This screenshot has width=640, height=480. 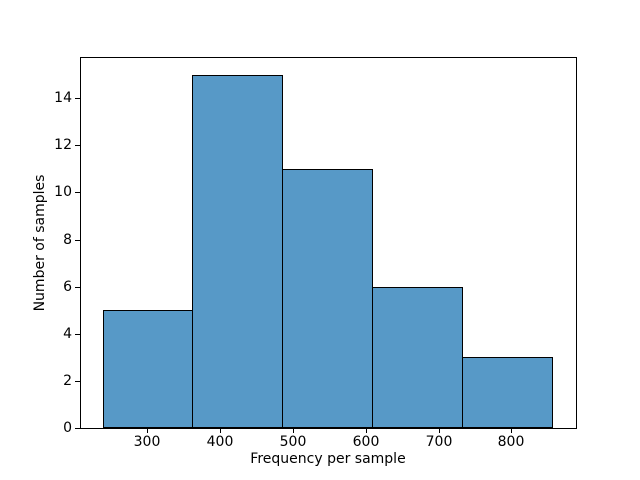 What do you see at coordinates (67, 381) in the screenshot?
I see `y-tick-label: 2` at bounding box center [67, 381].